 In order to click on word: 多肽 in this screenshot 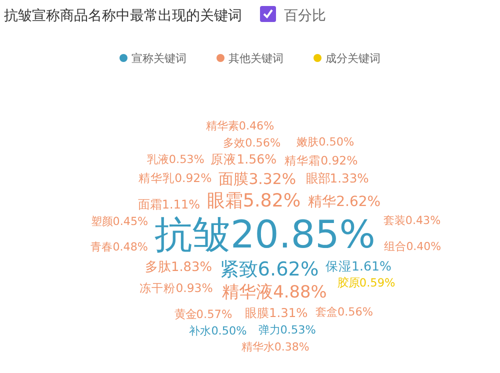, I will do `click(158, 268)`.